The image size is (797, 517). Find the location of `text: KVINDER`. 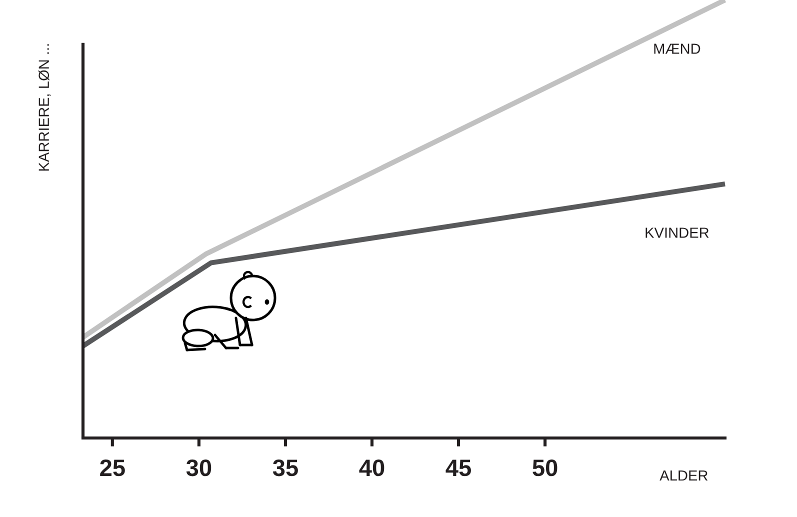

text: KVINDER is located at coordinates (677, 233).